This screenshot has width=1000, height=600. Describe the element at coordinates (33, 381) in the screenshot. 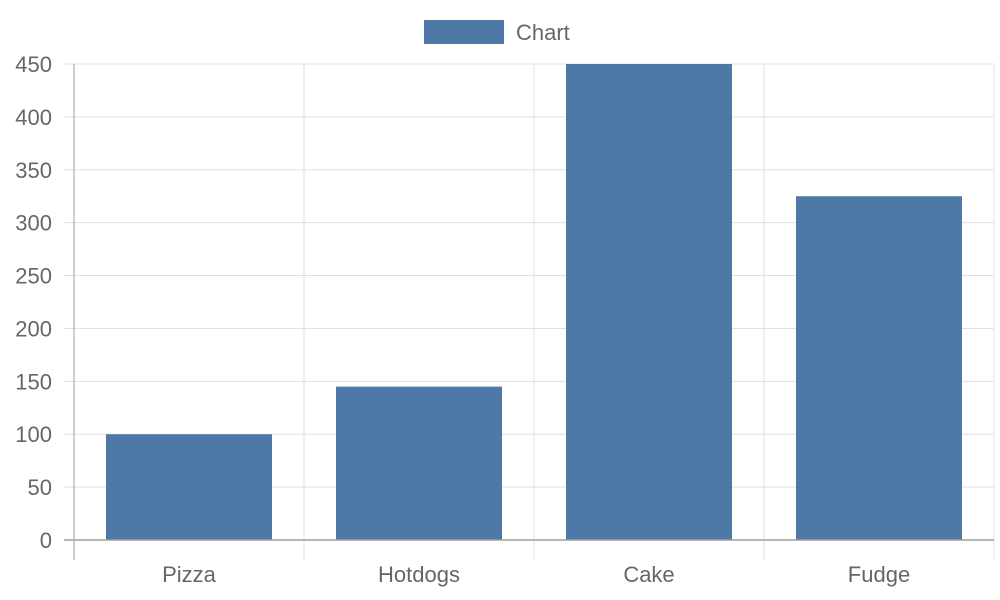

I see `y-tick-label: 150` at that location.